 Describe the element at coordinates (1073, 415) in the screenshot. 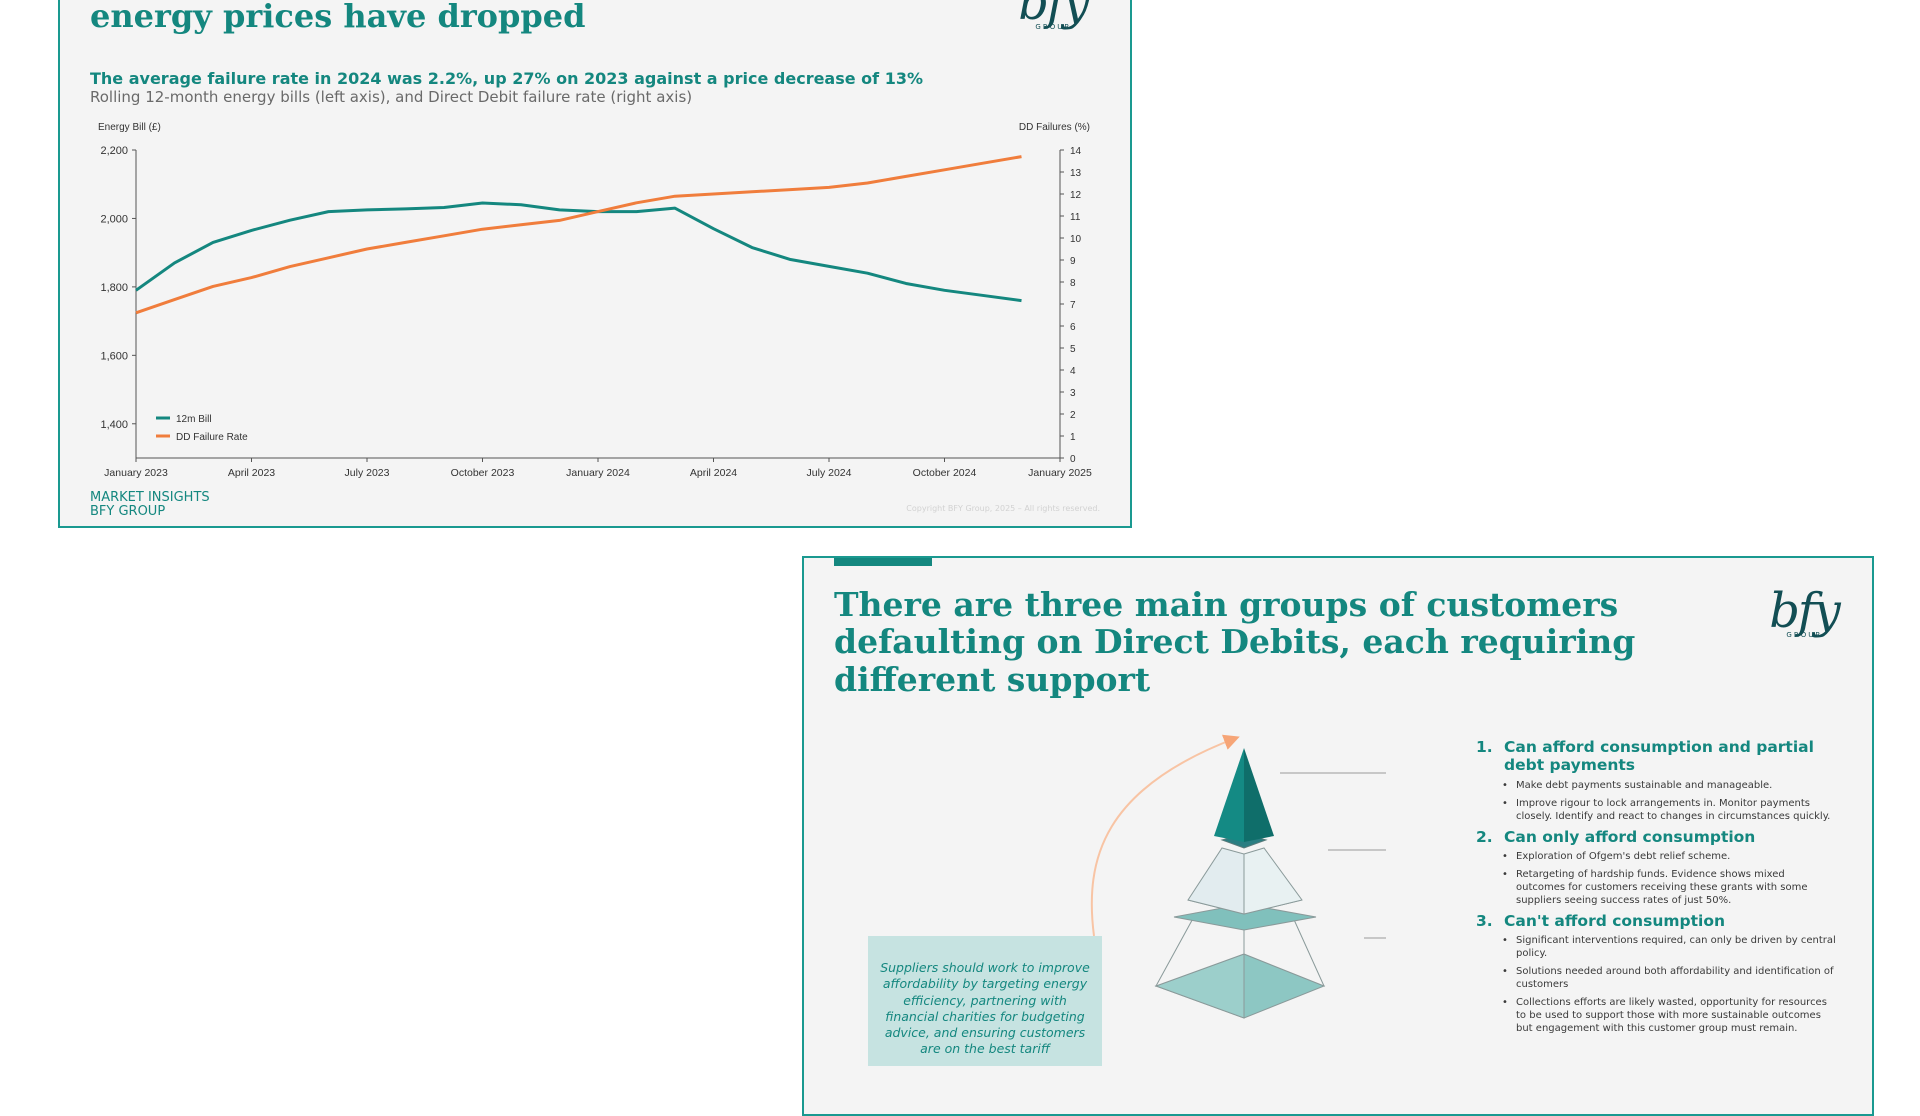

I see `right-tick-label: 2` at that location.